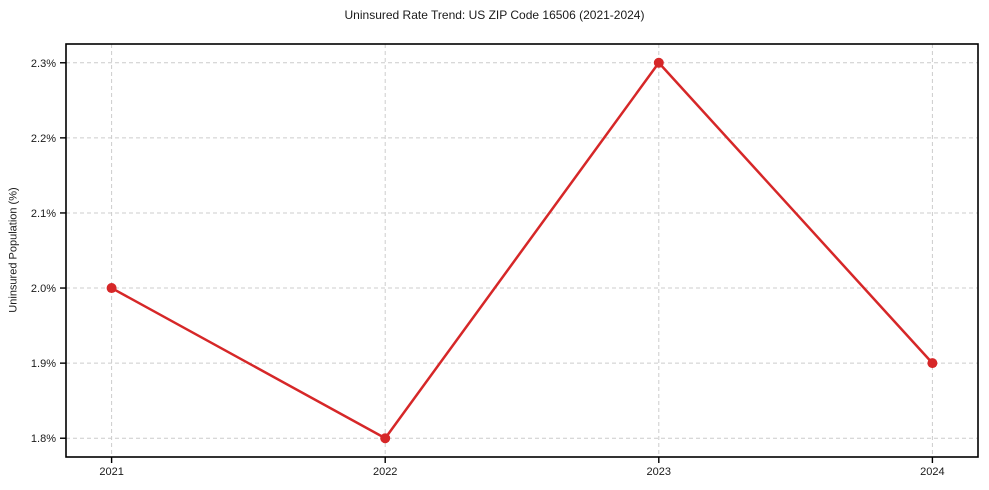 Image resolution: width=989 pixels, height=490 pixels. What do you see at coordinates (43, 439) in the screenshot?
I see `y-tick-label: 1.8%` at bounding box center [43, 439].